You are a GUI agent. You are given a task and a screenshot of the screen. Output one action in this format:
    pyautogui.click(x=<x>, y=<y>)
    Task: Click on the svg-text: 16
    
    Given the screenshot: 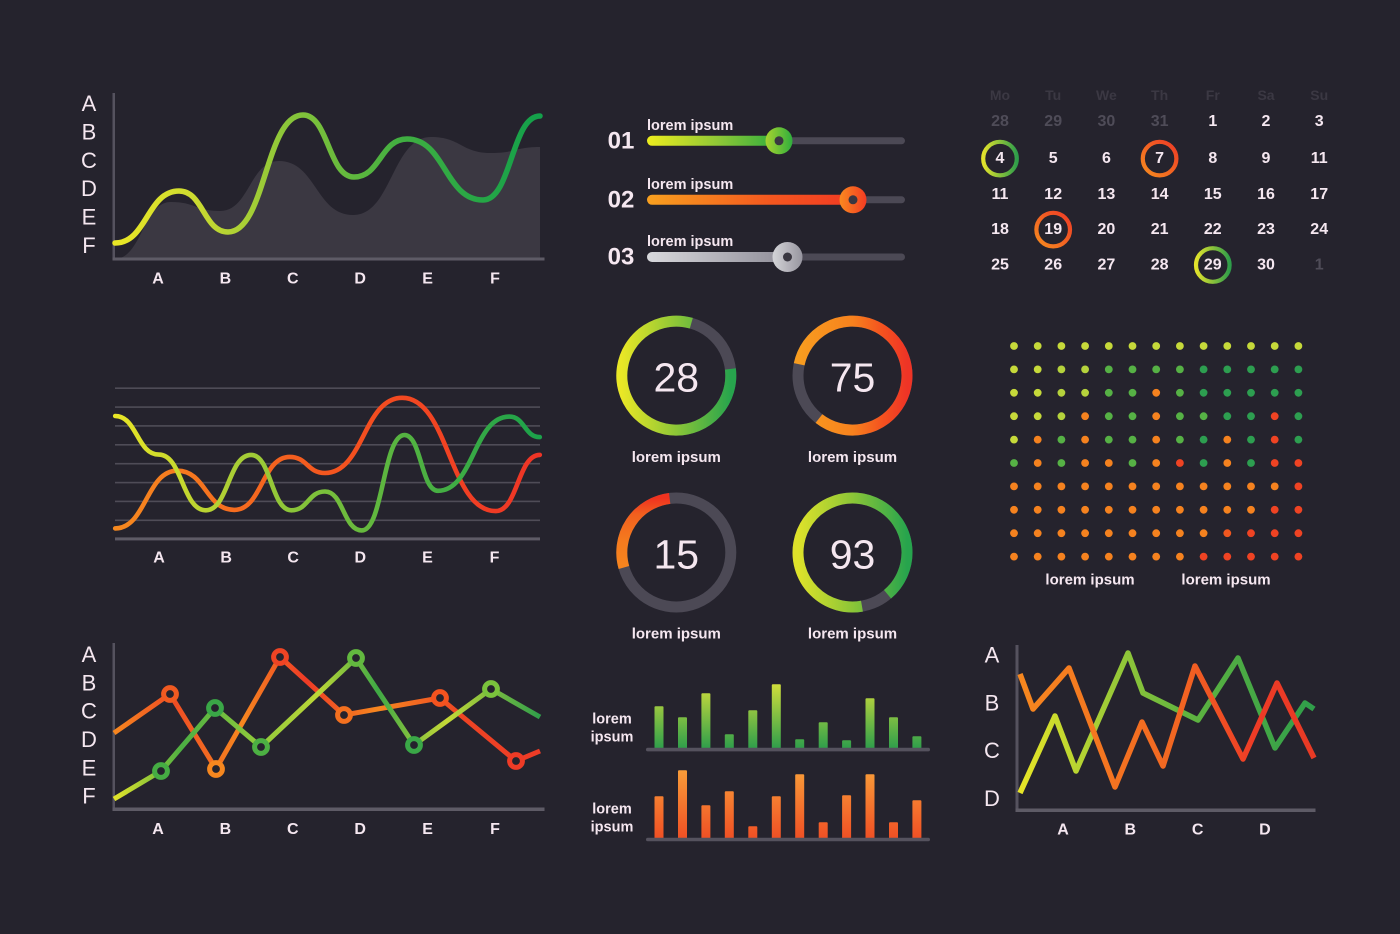 What is the action you would take?
    pyautogui.click(x=1266, y=194)
    